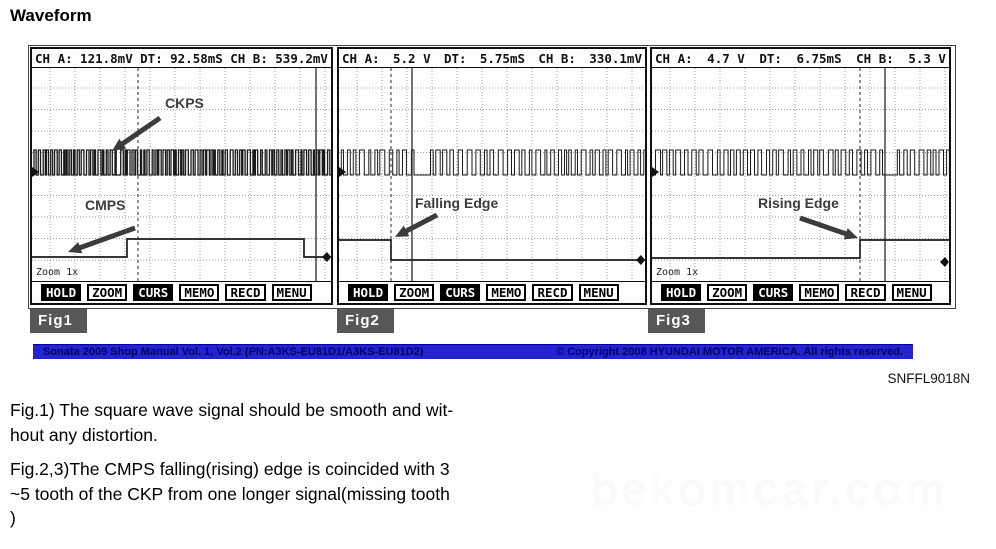 The height and width of the screenshot is (549, 996). What do you see at coordinates (456, 203) in the screenshot?
I see `annotation-label: Falling Edge` at bounding box center [456, 203].